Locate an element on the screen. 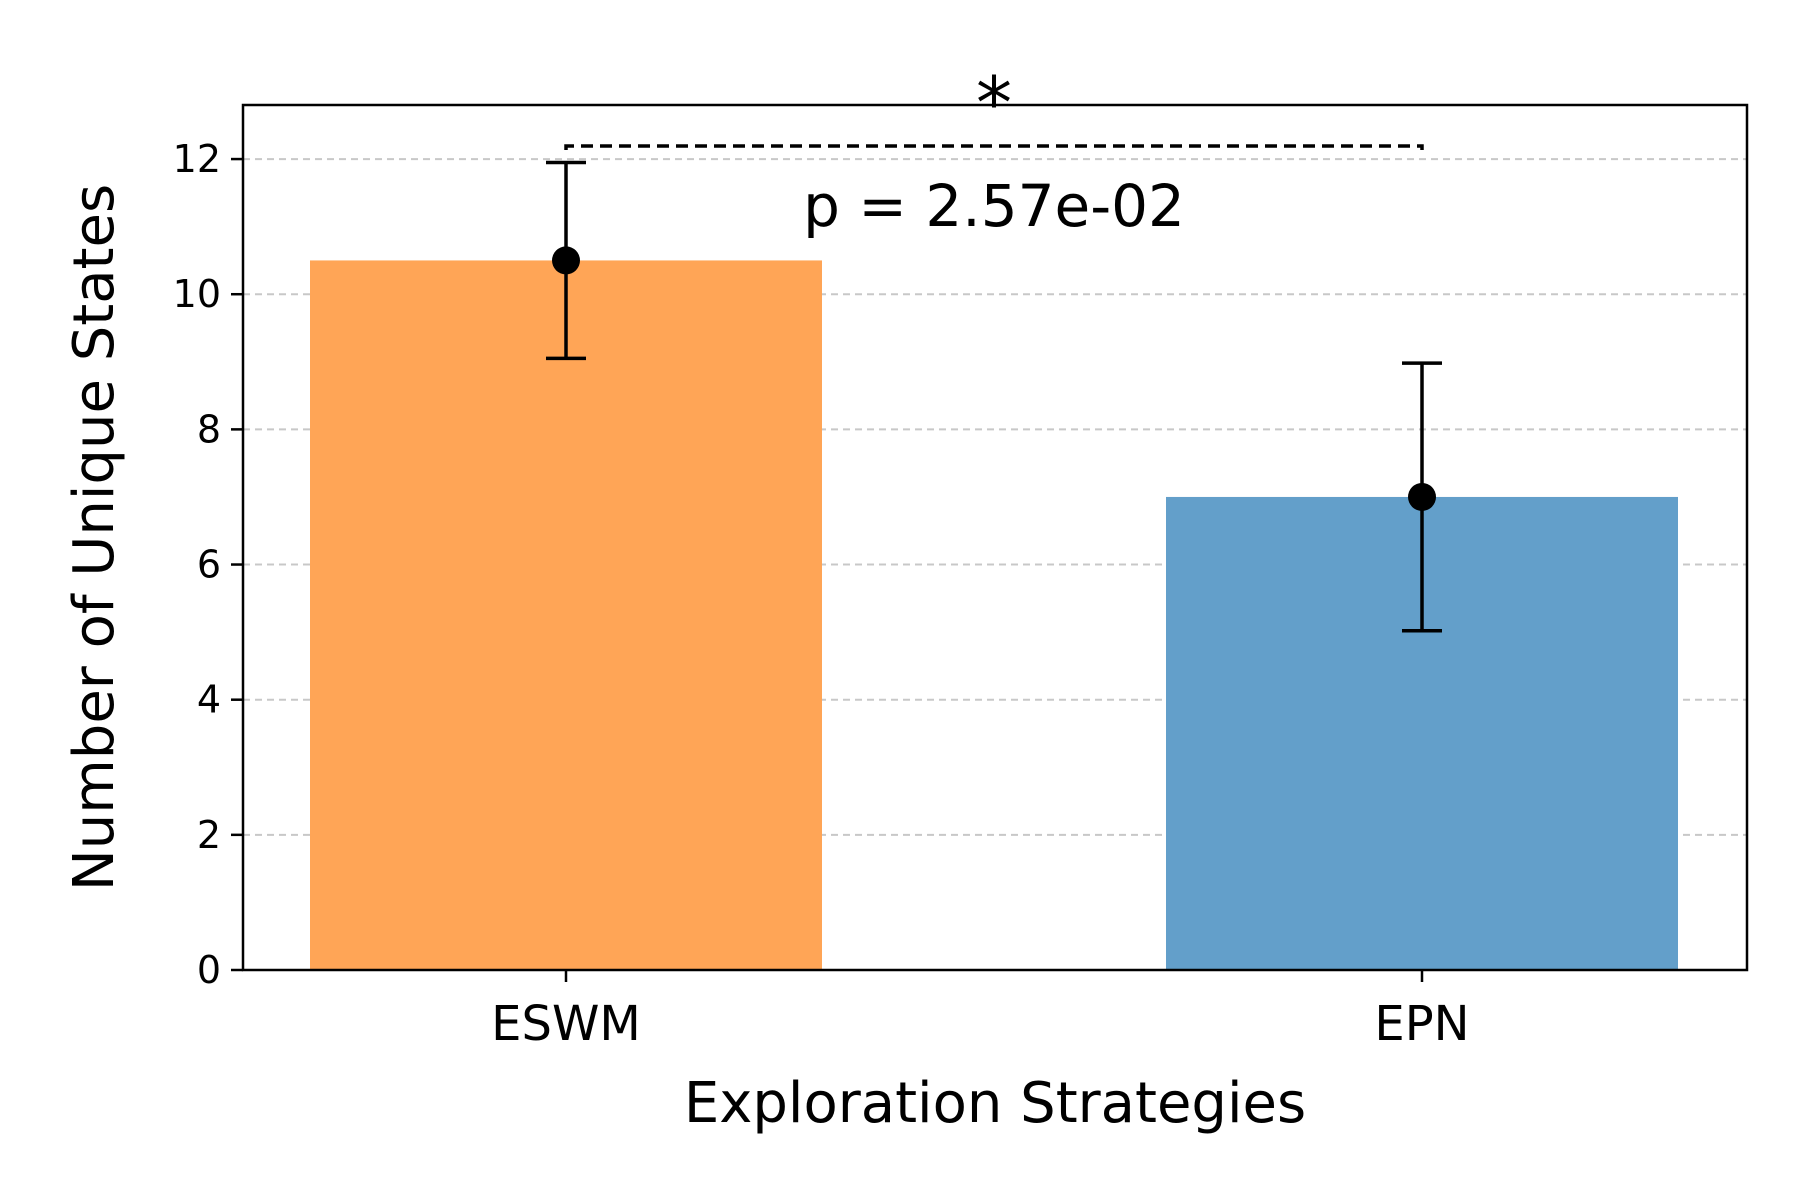  x-tick-label-epn: EPN is located at coordinates (1421, 1024).